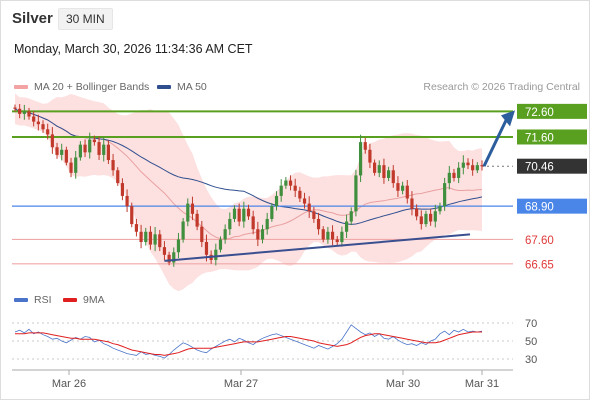 The width and height of the screenshot is (590, 401). What do you see at coordinates (539, 168) in the screenshot?
I see `level-label-70.46: 70.46` at bounding box center [539, 168].